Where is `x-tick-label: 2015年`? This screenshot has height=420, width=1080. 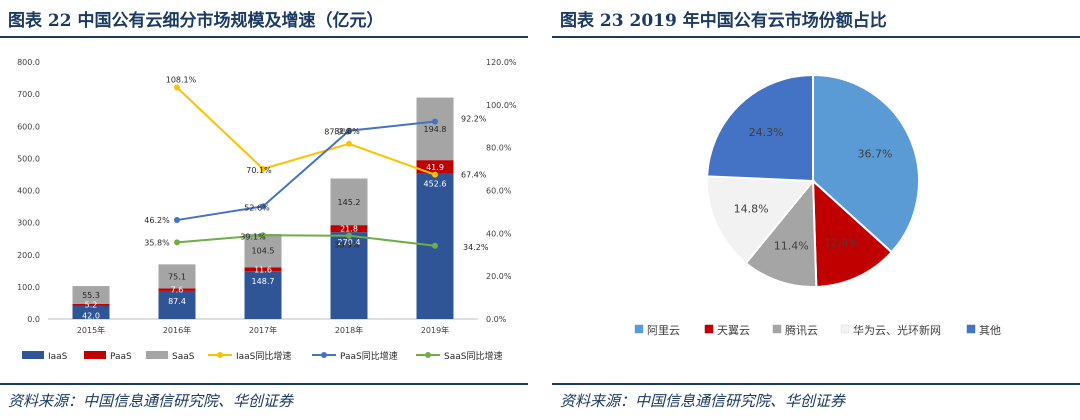
x-tick-label: 2015年 is located at coordinates (91, 330).